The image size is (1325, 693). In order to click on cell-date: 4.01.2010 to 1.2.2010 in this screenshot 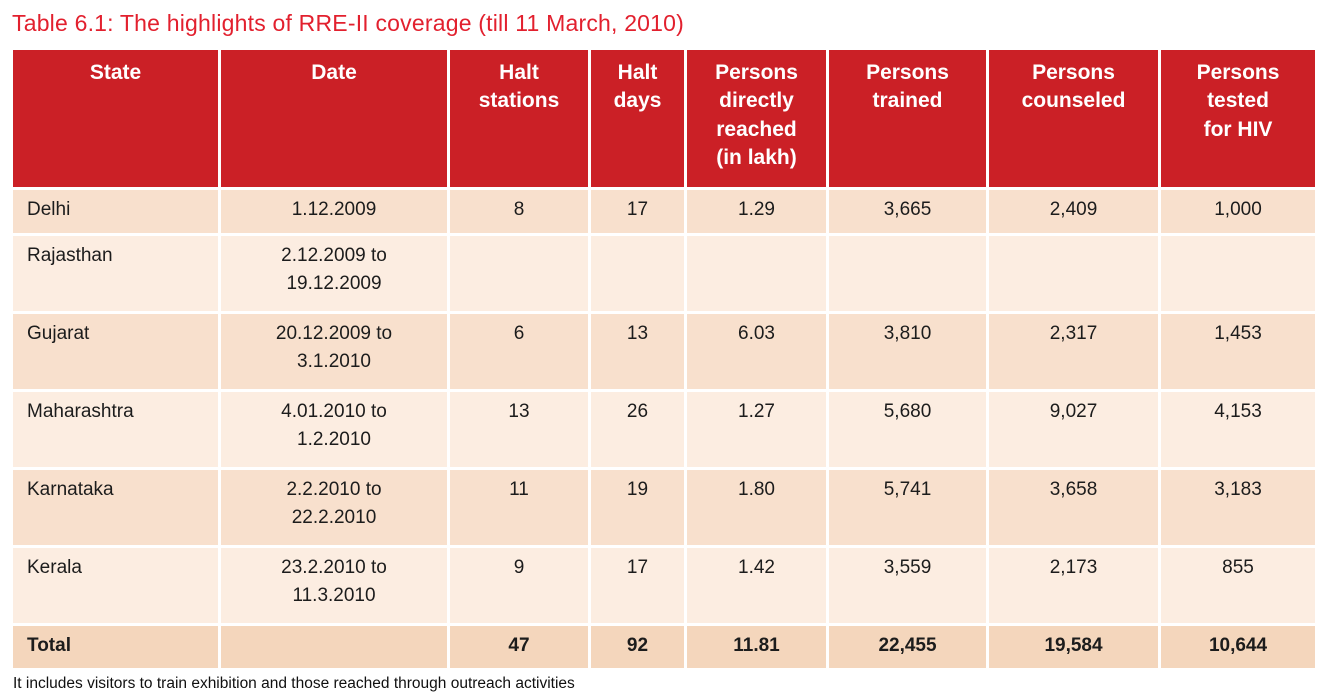, I will do `click(334, 429)`.